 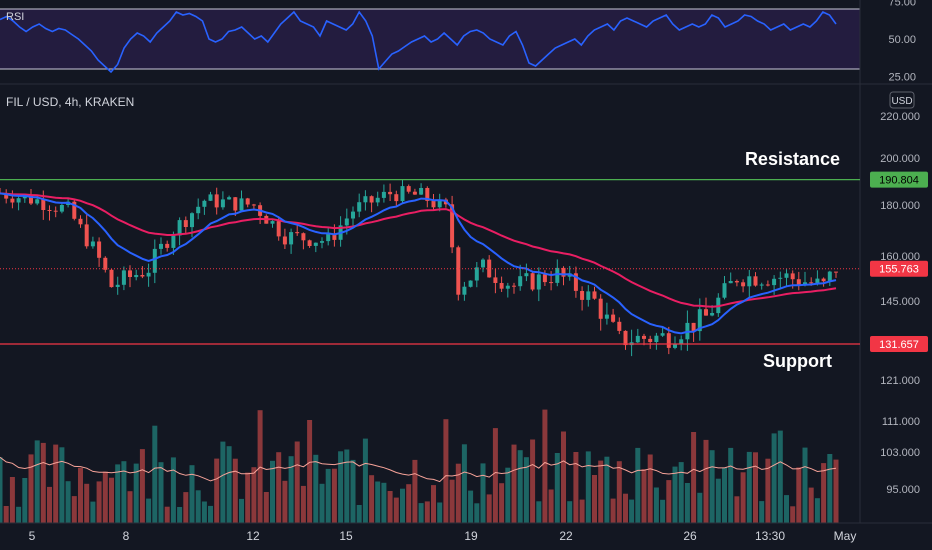 I want to click on currency-badge, so click(x=902, y=100).